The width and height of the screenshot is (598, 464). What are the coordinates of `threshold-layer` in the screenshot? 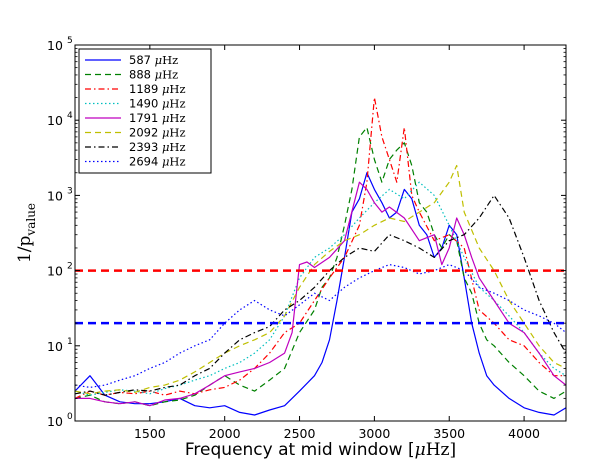 It's located at (320, 297).